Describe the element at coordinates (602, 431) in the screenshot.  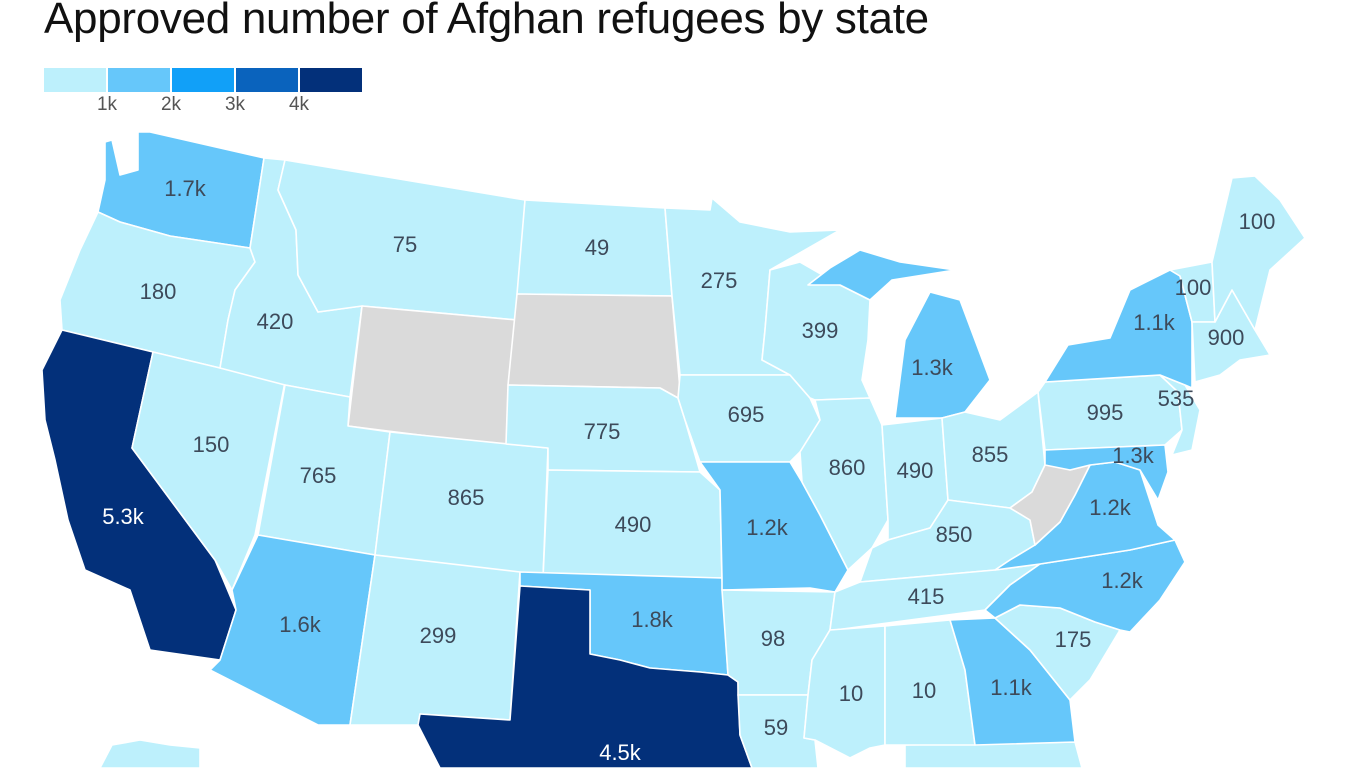
I see `state-value-label: 775` at that location.